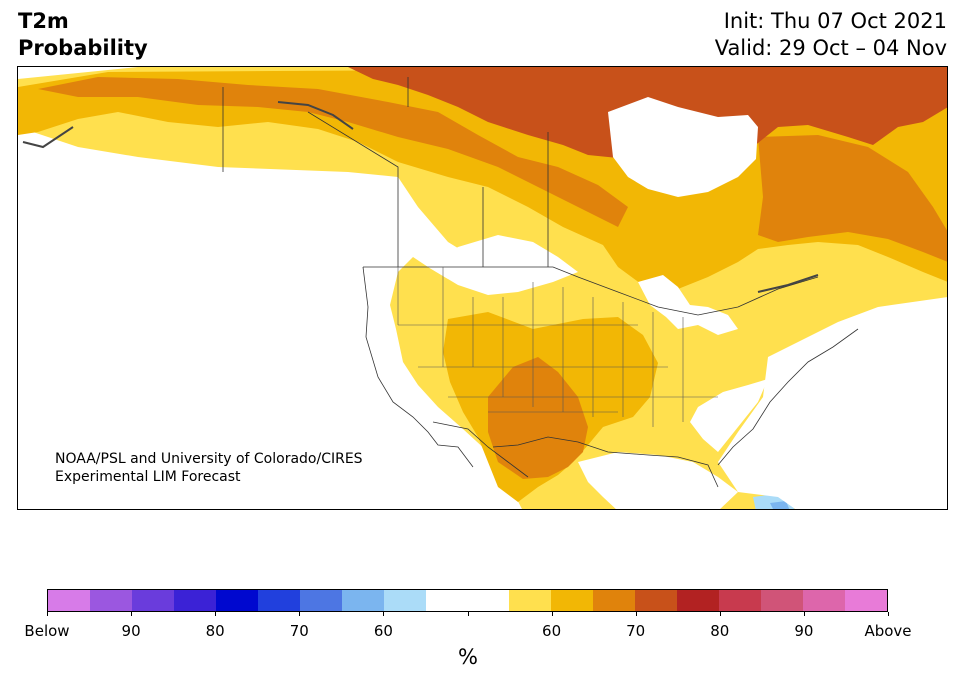 This screenshot has height=680, width=959. Describe the element at coordinates (729, 415) in the screenshot. I see `neutral-southeast` at that location.